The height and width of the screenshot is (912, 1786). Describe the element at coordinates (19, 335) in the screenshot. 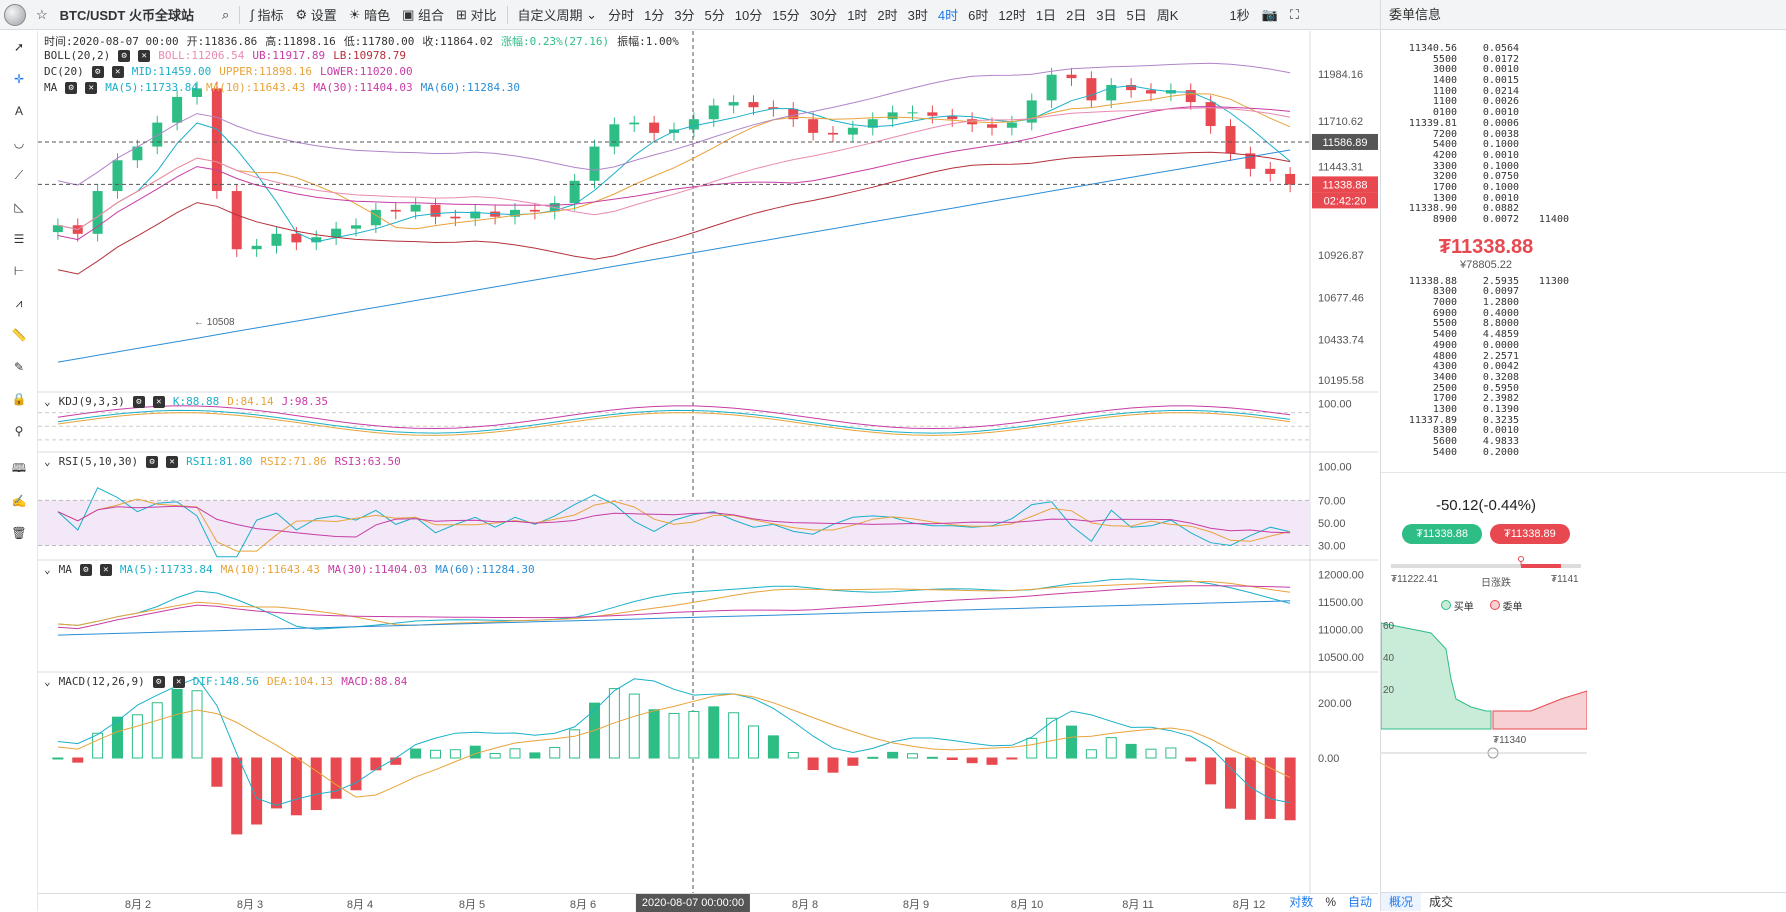

I see `ruler-icon: 📏` at that location.